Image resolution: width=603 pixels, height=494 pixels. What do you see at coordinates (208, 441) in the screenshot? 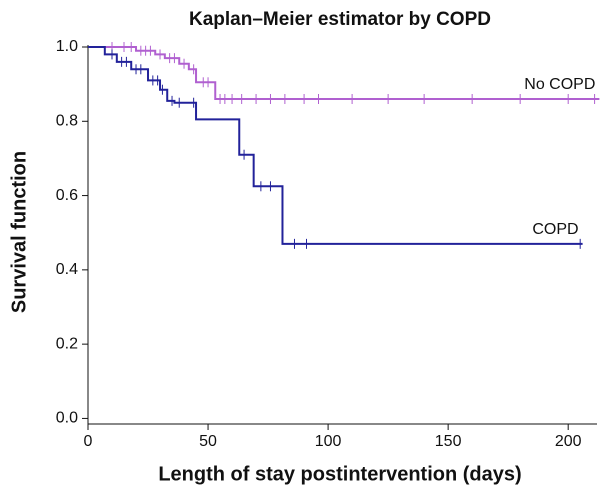
I see `x-tick-label: 50` at bounding box center [208, 441].